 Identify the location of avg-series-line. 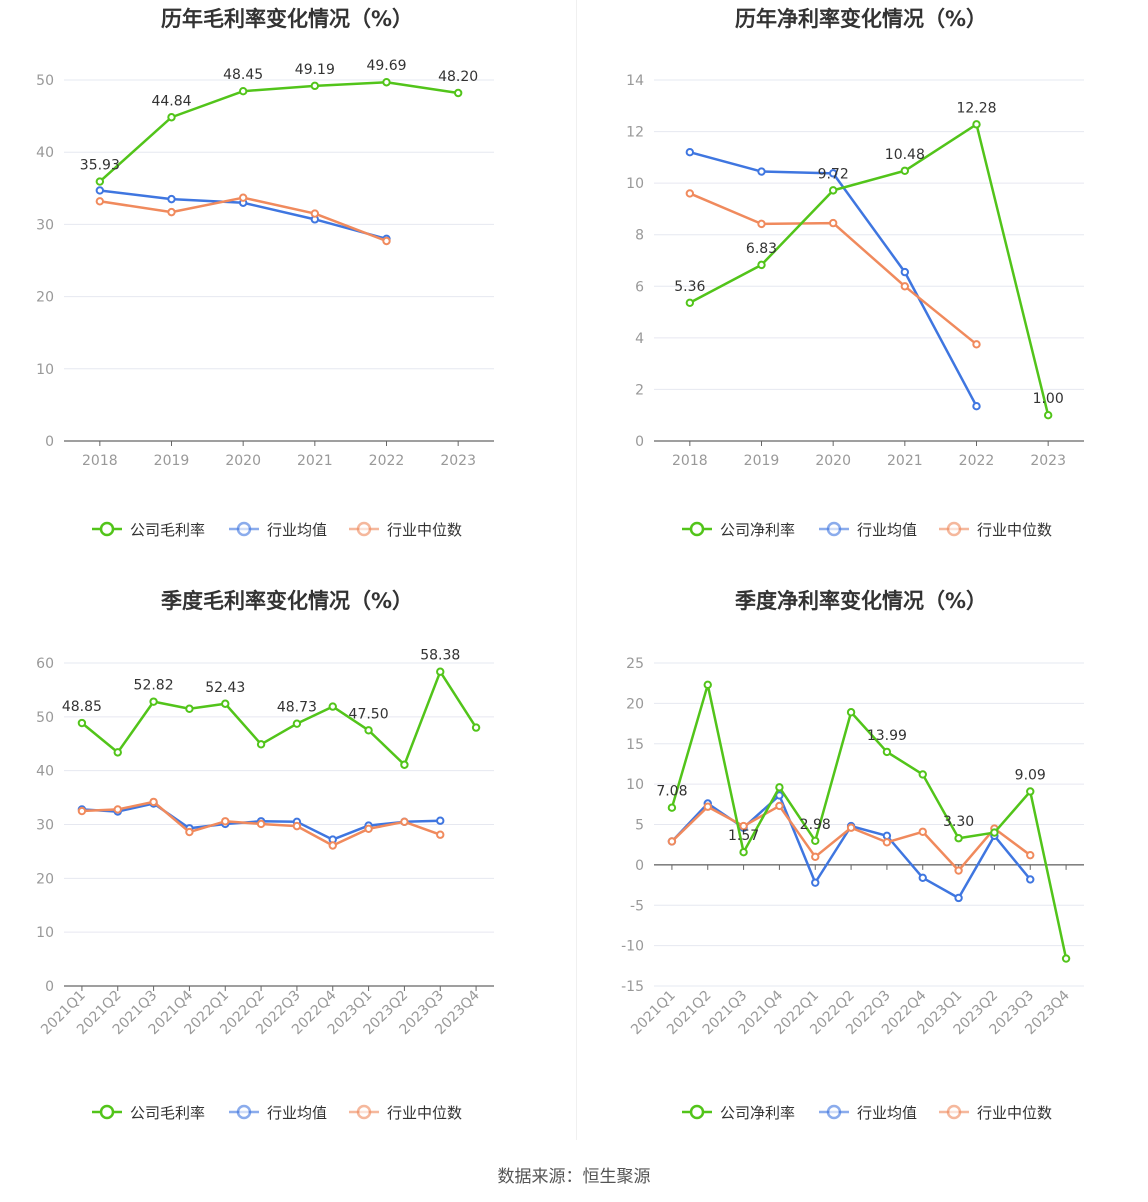
(851, 847).